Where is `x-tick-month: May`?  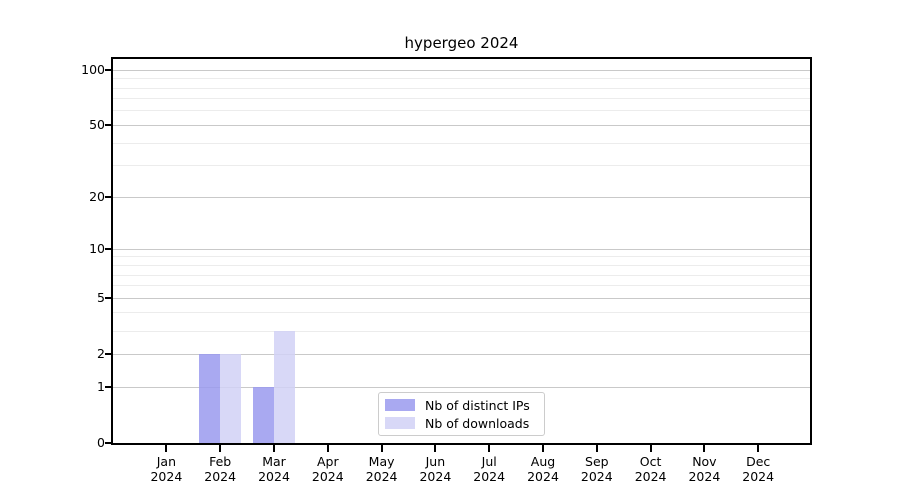
x-tick-month: May is located at coordinates (381, 461).